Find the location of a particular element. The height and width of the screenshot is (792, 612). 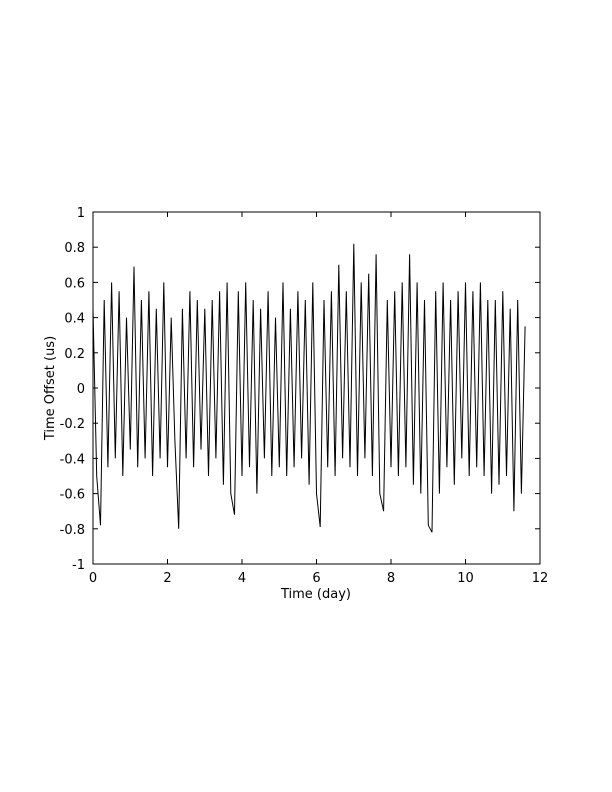

y-tick-label: -0.4 is located at coordinates (72, 459).